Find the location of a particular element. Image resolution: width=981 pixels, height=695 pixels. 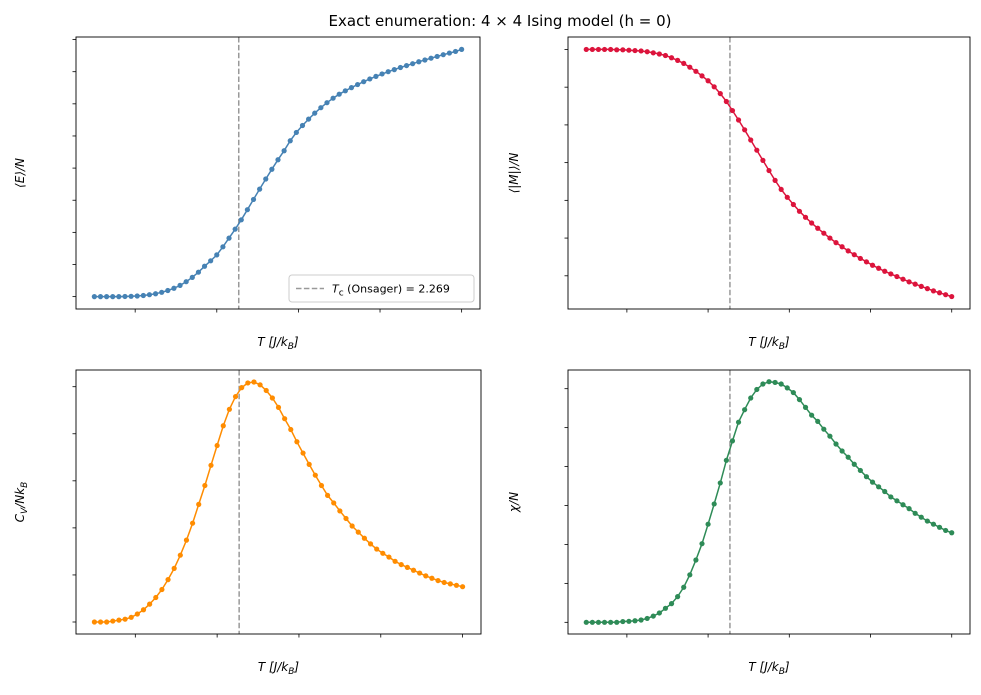

legend: Tc​ (Onsager) = 2.269 is located at coordinates (381, 288).